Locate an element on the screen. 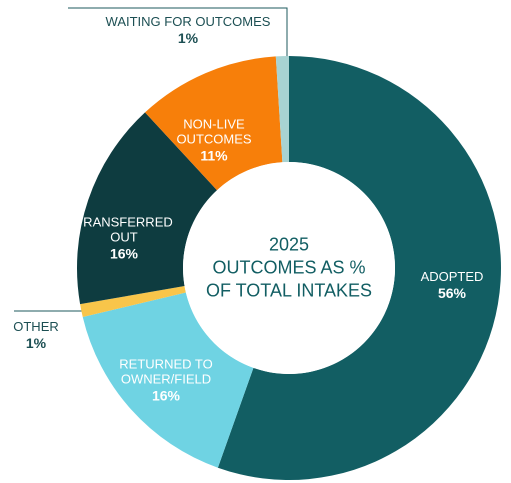 Image resolution: width=511 pixels, height=483 pixels. leader-line is located at coordinates (178, 34).